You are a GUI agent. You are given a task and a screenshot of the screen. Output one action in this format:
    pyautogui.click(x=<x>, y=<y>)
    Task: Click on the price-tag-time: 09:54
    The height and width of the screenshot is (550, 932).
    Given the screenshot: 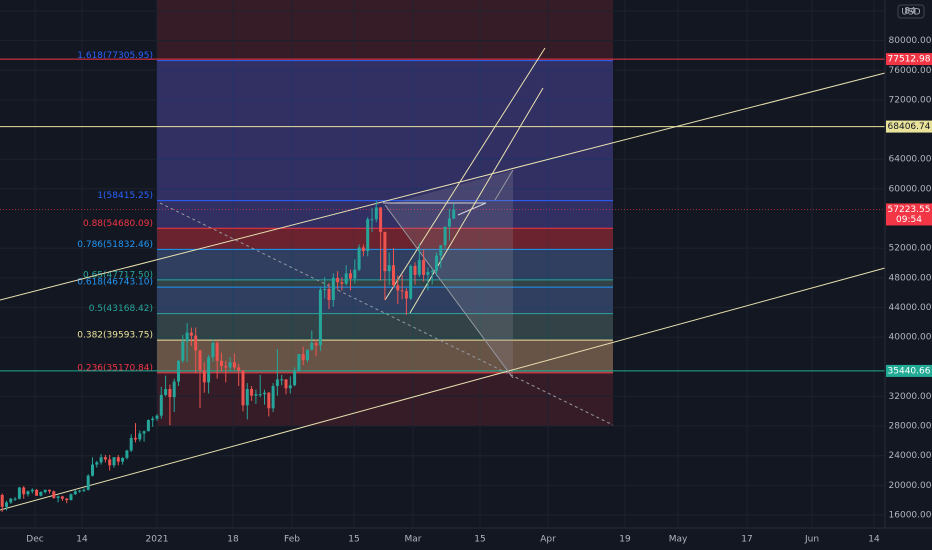 What is the action you would take?
    pyautogui.click(x=909, y=220)
    